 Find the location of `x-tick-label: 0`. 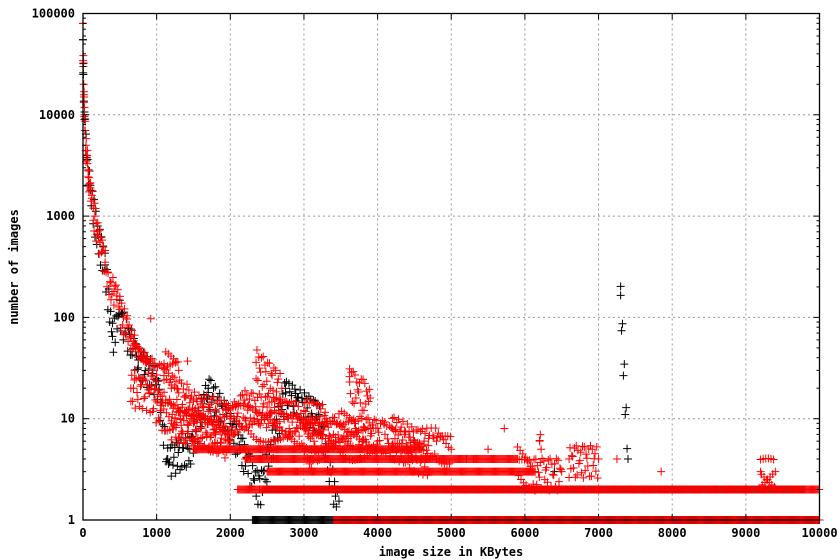

x-tick-label: 0 is located at coordinates (82, 533).